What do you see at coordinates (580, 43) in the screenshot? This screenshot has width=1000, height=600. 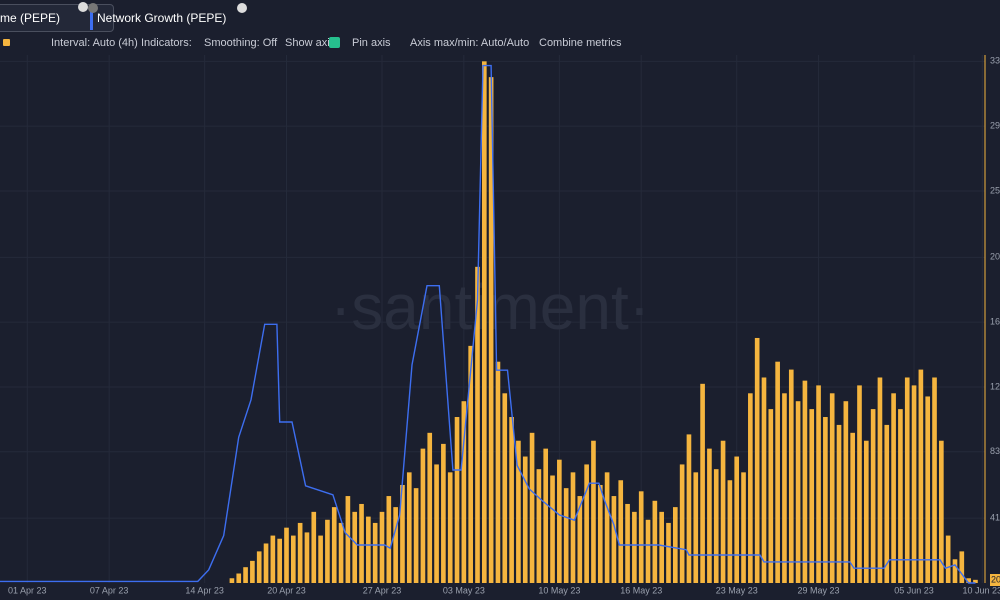 I see `combine-metrics: Combine metrics` at bounding box center [580, 43].